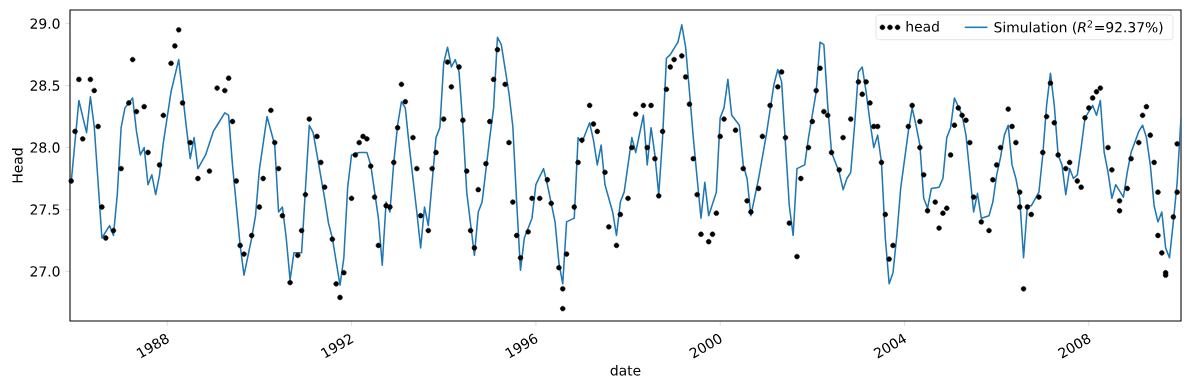  Describe the element at coordinates (45, 23) in the screenshot. I see `y-tick-label: 29.0` at that location.